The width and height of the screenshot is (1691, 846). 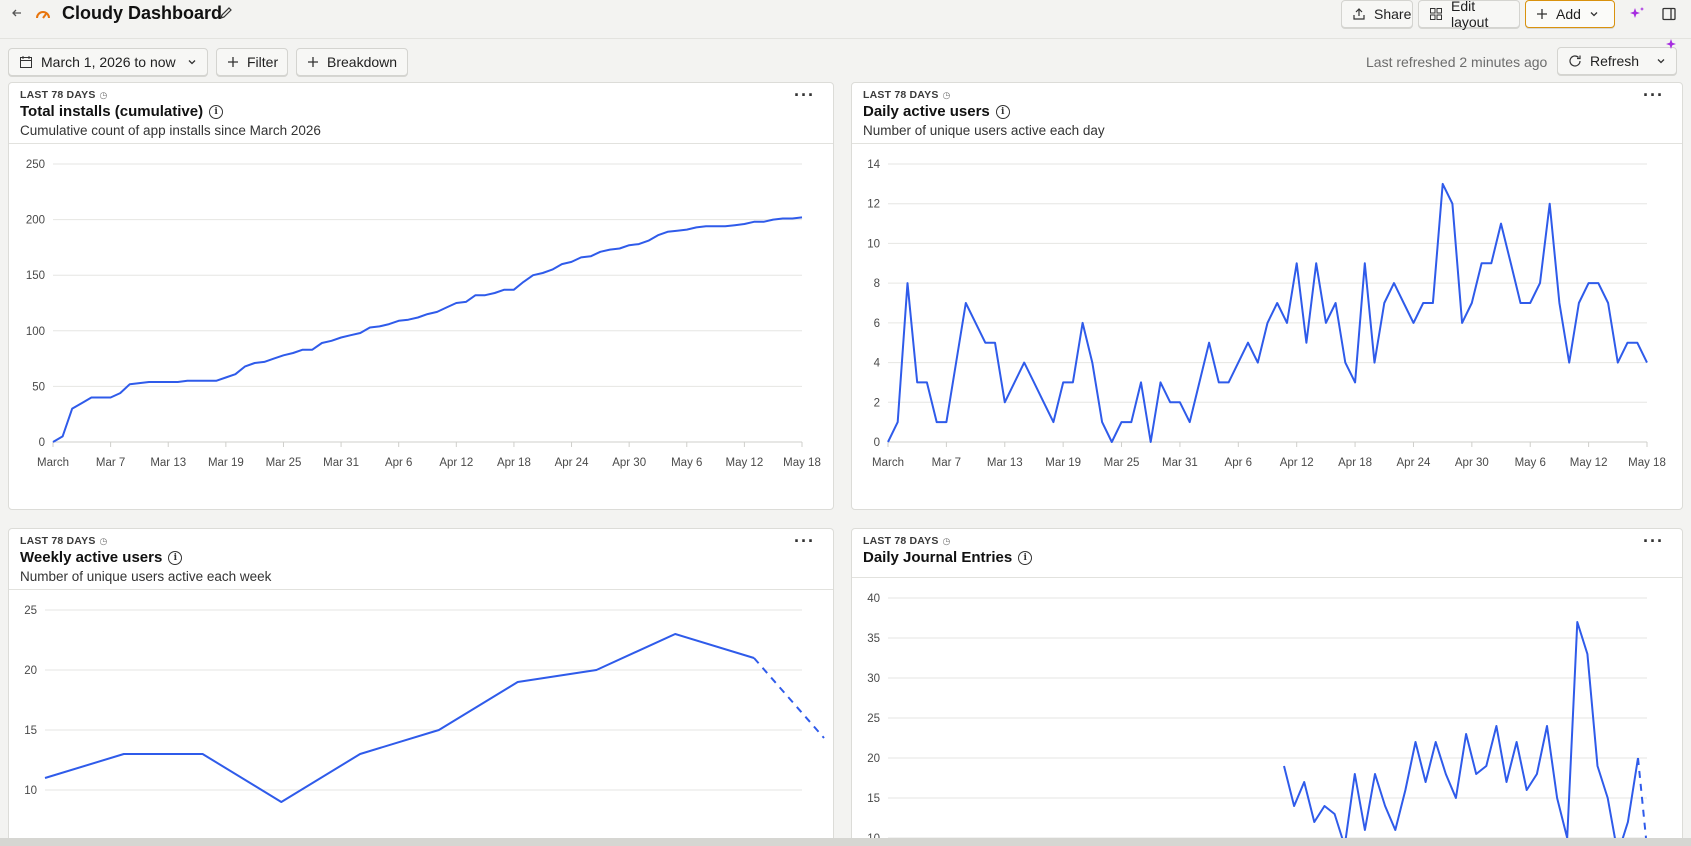 What do you see at coordinates (399, 463) in the screenshot?
I see `x-tick-label: Apr 6` at bounding box center [399, 463].